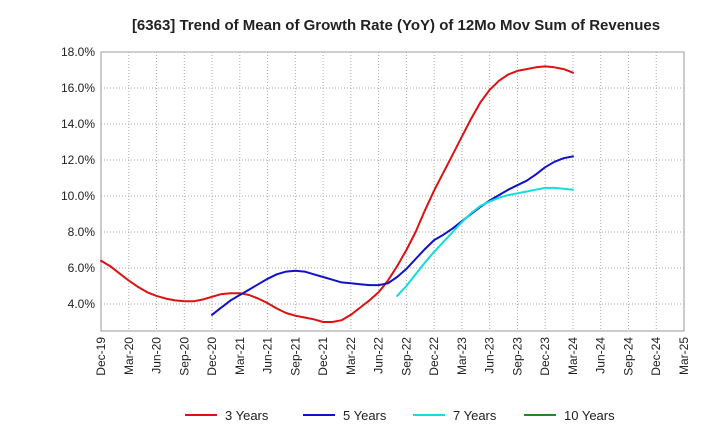 This screenshot has height=440, width=720. What do you see at coordinates (295, 356) in the screenshot?
I see `x-tick-label: Sep-21` at bounding box center [295, 356].